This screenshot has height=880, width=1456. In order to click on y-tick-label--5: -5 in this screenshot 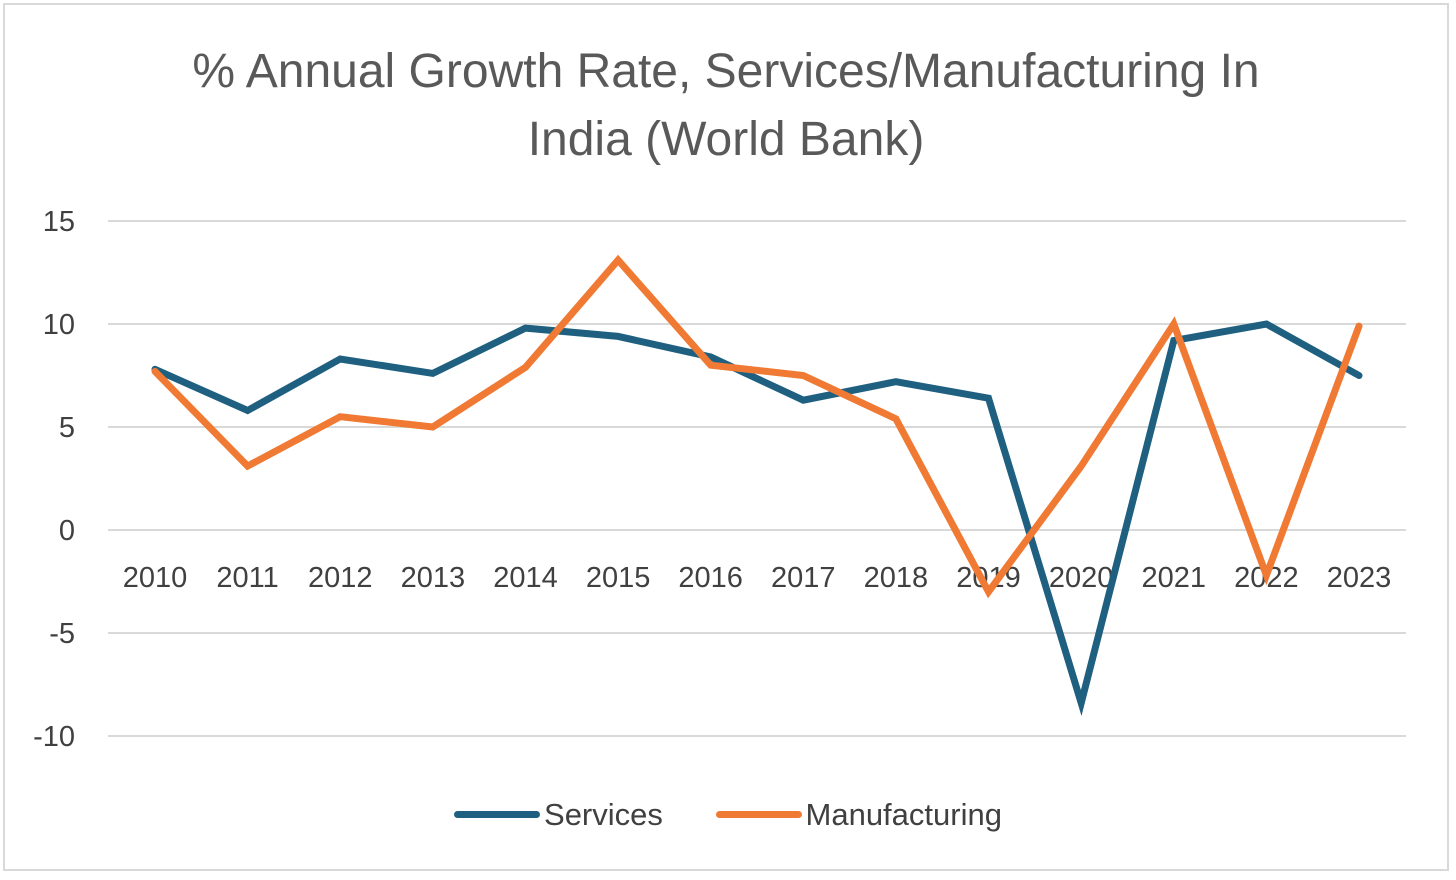, I will do `click(62, 634)`.